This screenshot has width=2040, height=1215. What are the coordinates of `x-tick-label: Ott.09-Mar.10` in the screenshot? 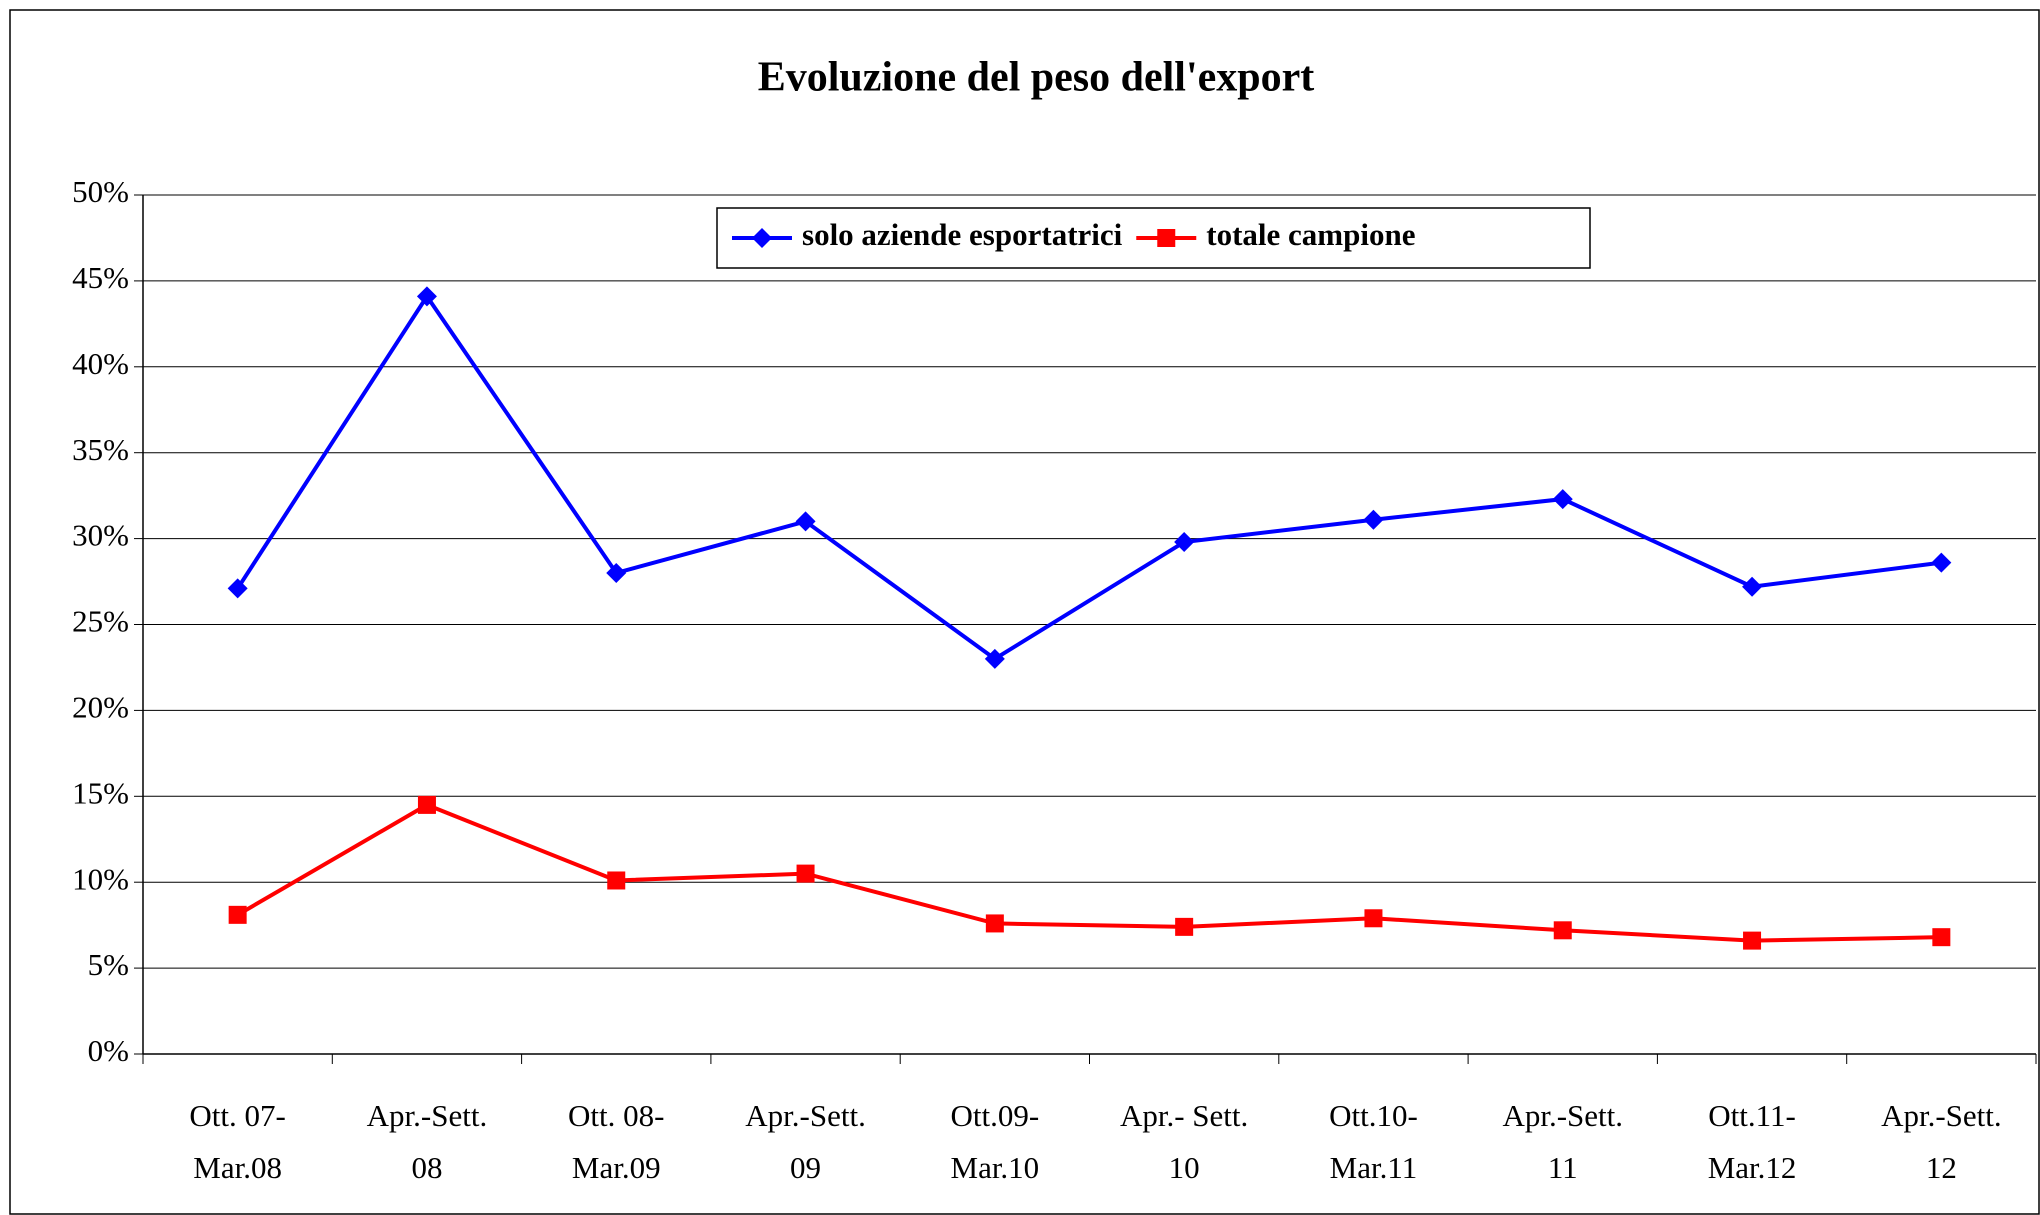 It's located at (995, 1141).